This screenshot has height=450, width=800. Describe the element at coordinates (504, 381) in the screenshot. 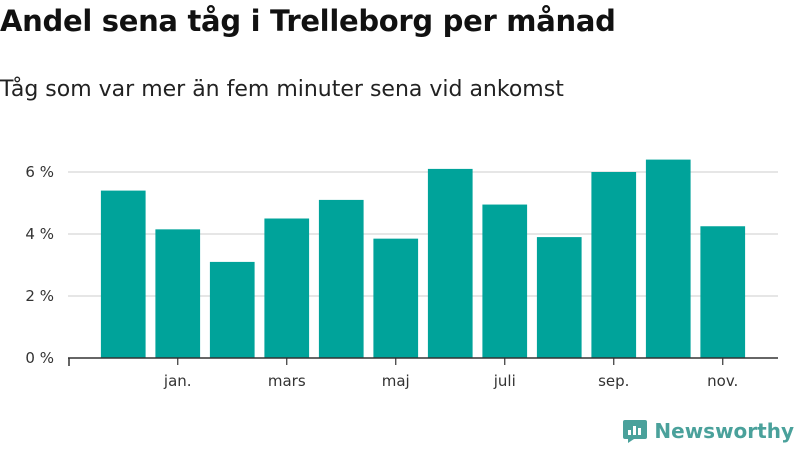

I see `x-tick-label: juli` at that location.